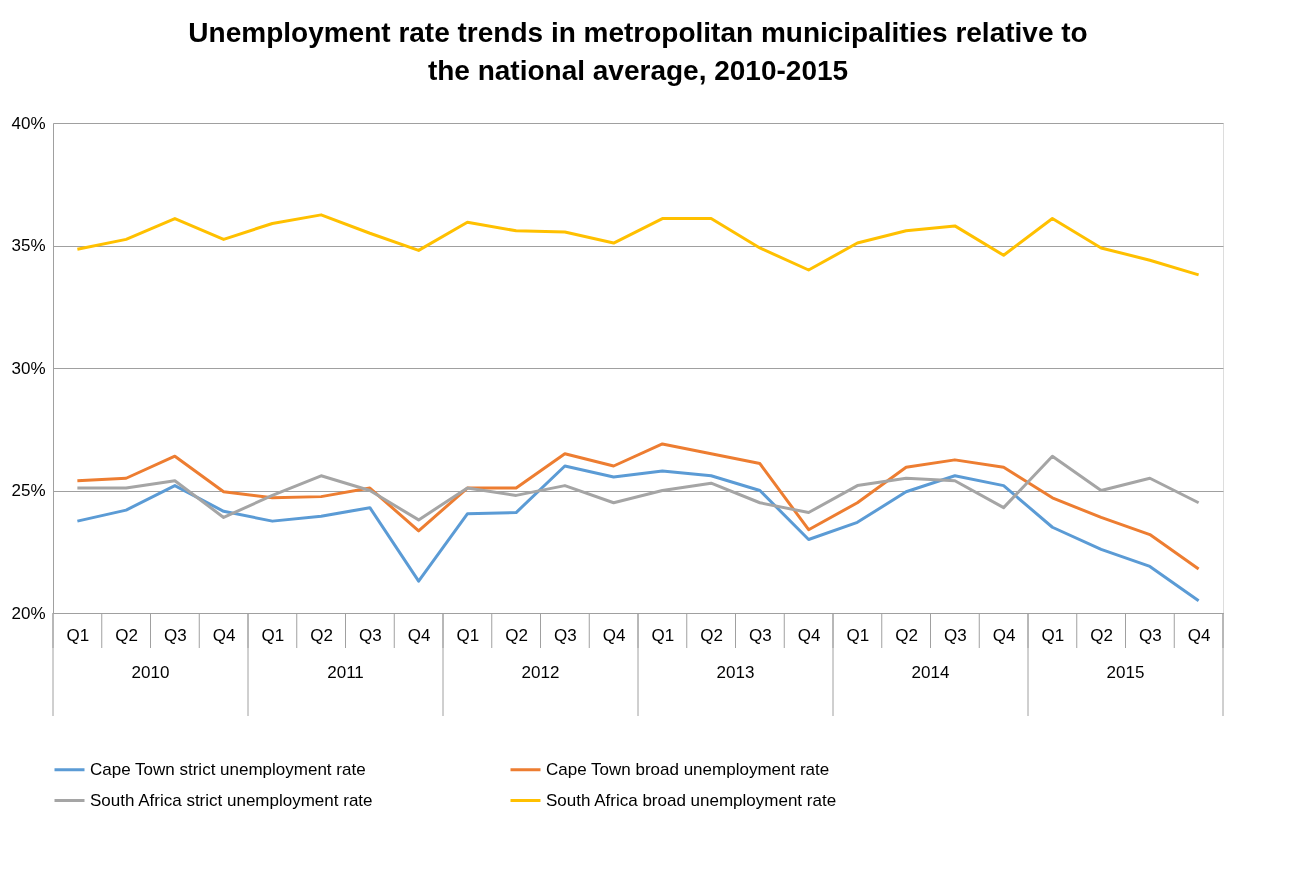  Describe the element at coordinates (28, 368) in the screenshot. I see `y-tick-label: 30%` at that location.